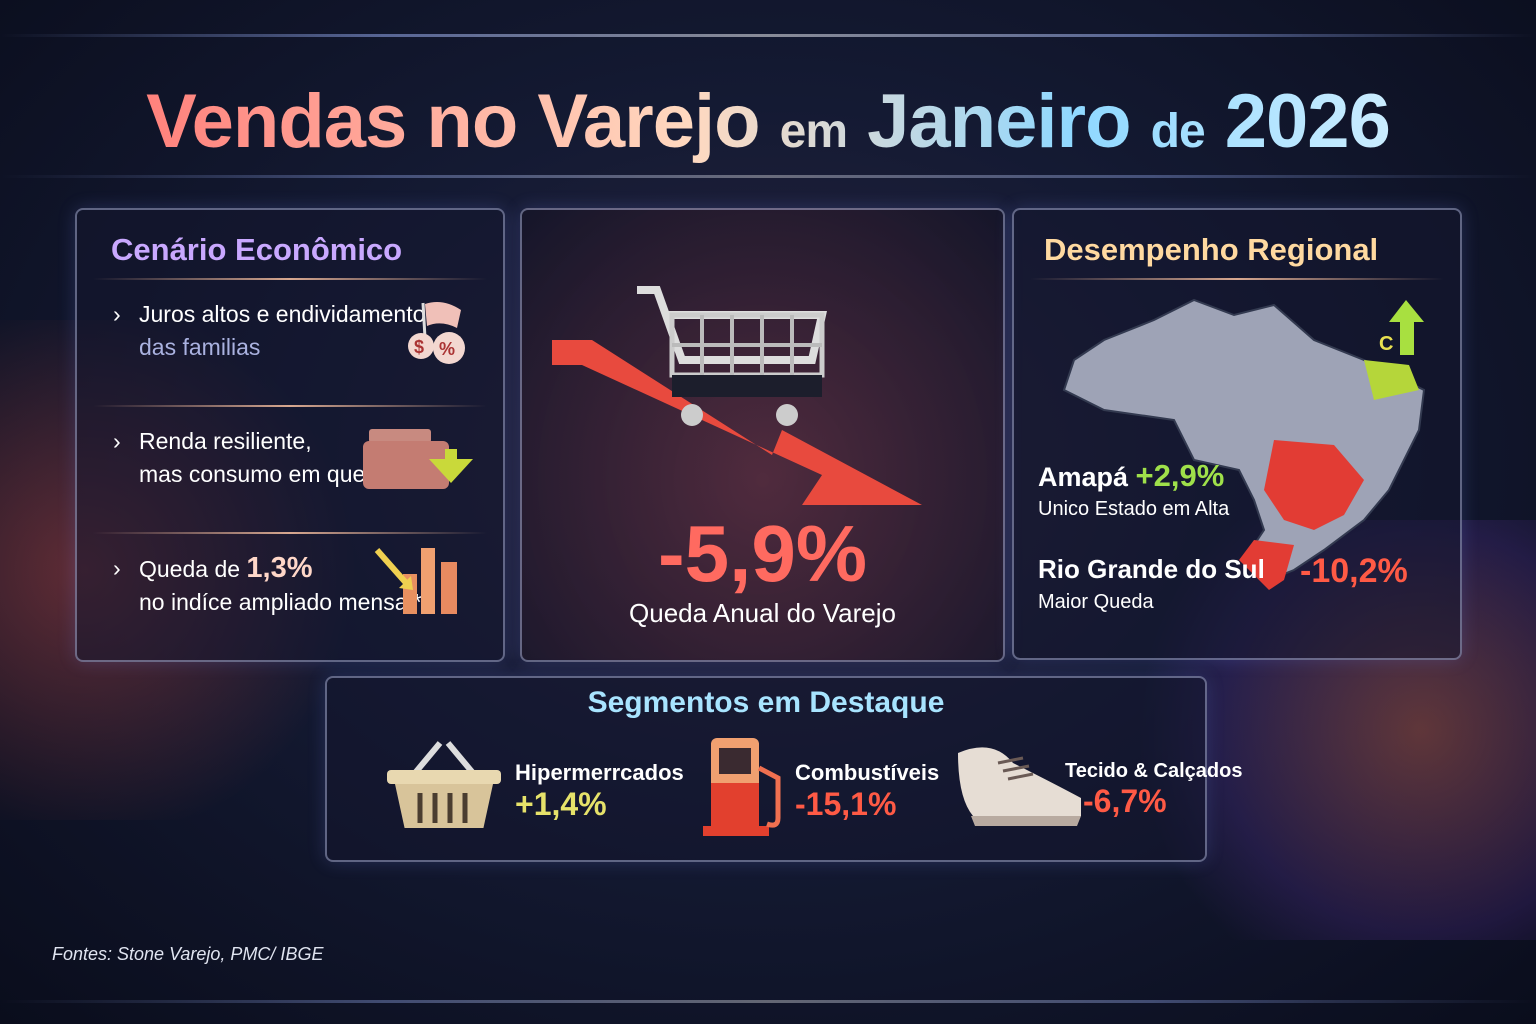  I want to click on item-text: Renda resiliente,, so click(225, 441).